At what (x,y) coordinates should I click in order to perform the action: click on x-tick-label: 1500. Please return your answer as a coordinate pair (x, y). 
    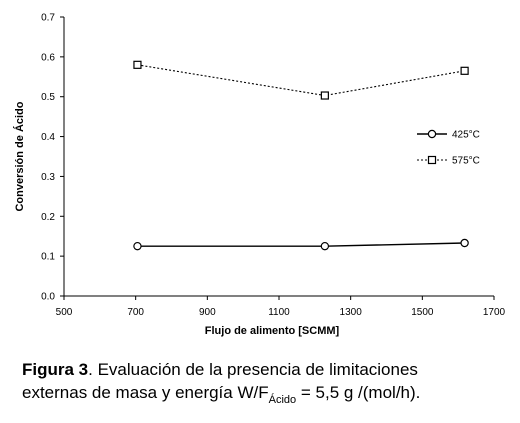
    Looking at the image, I should click on (422, 312).